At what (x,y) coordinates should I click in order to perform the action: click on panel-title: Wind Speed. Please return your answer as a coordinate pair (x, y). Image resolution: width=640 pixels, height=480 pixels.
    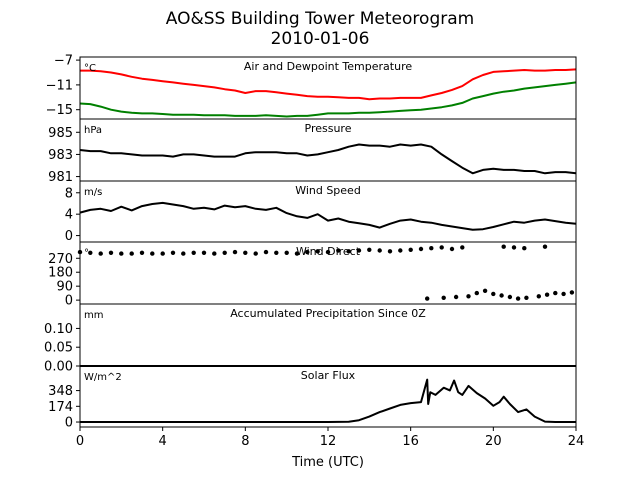
    Looking at the image, I should click on (328, 190).